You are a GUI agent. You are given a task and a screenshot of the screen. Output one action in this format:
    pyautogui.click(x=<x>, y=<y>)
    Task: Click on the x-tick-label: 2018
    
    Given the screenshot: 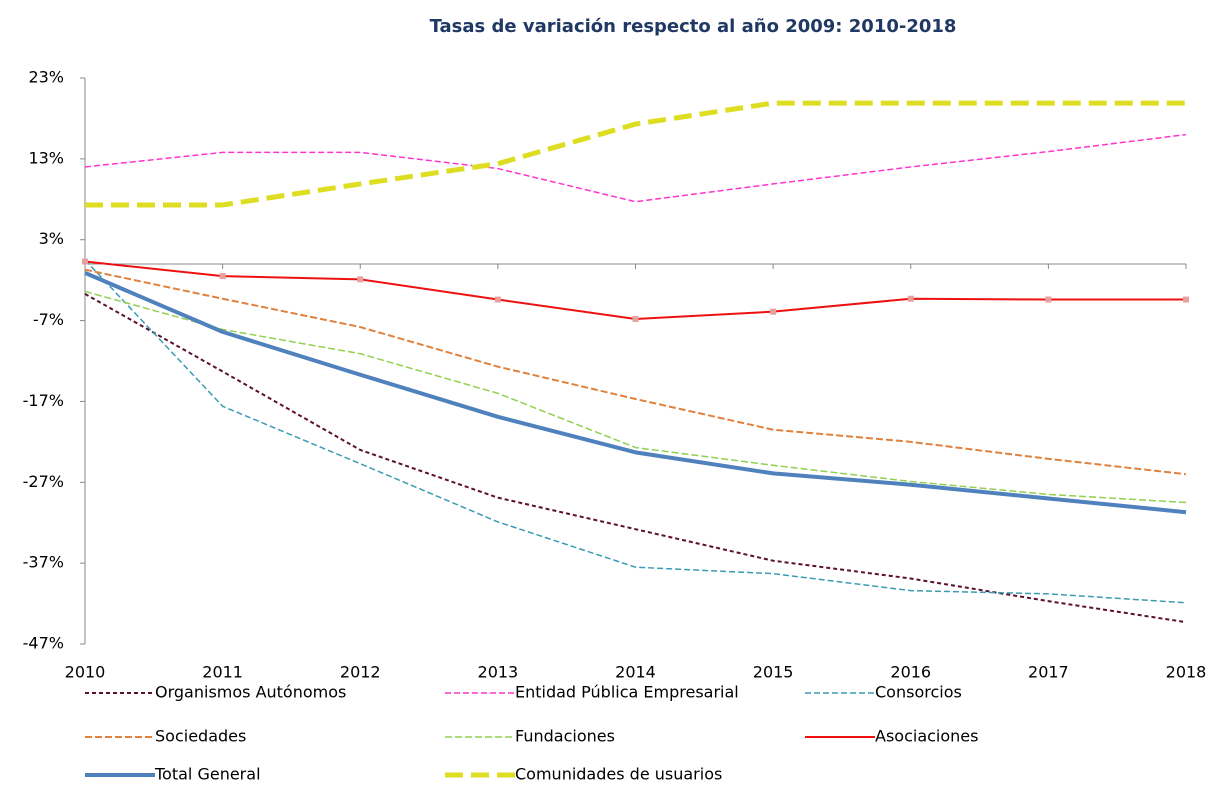 What is the action you would take?
    pyautogui.click(x=1186, y=672)
    